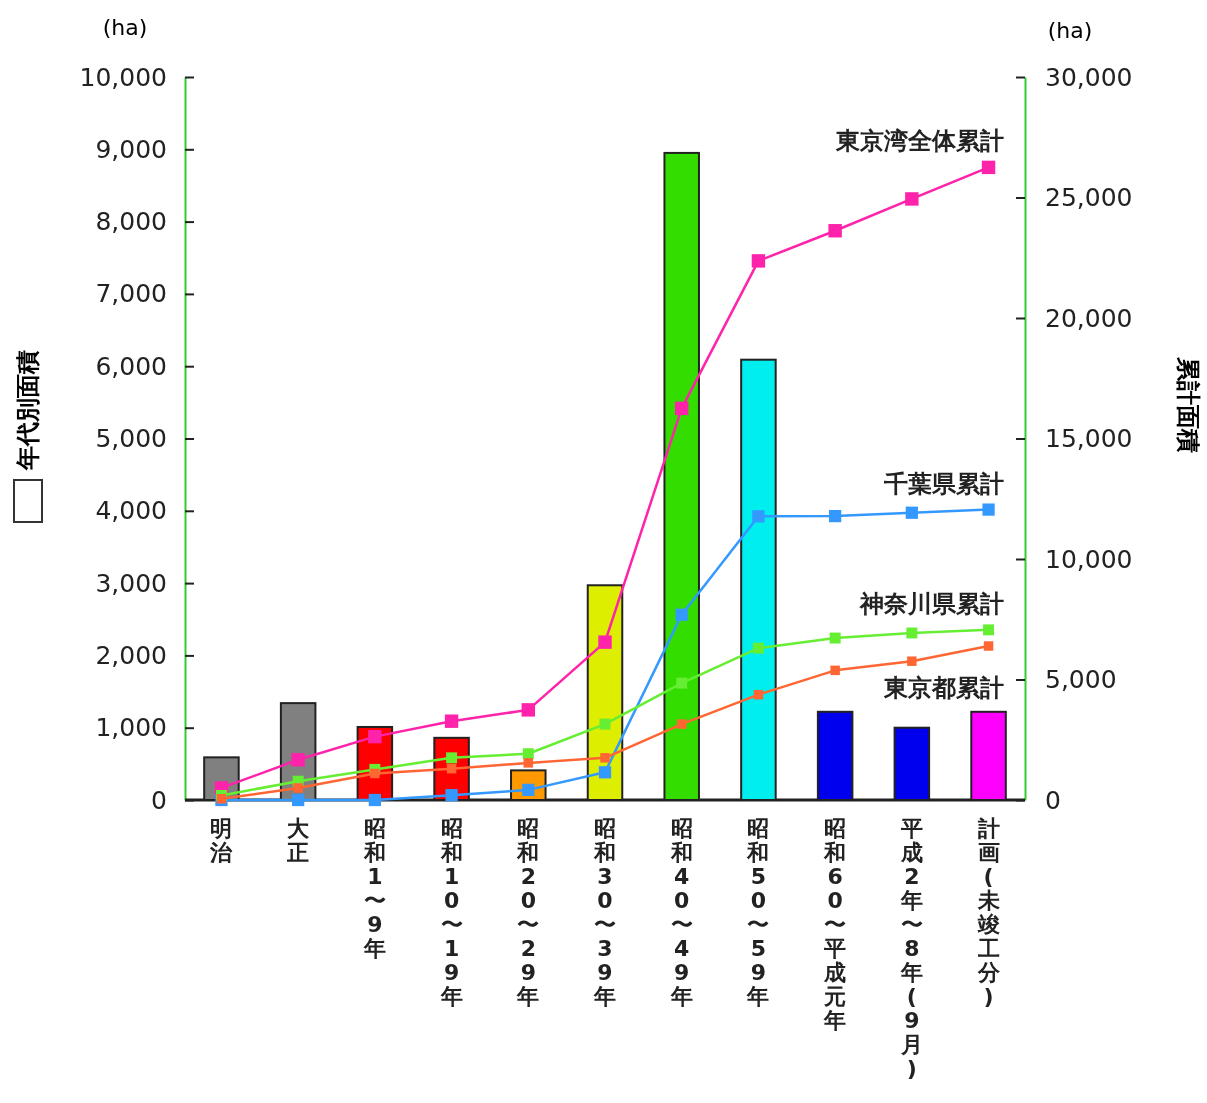 The width and height of the screenshot is (1207, 1103). What do you see at coordinates (1089, 197) in the screenshot?
I see `y2-tick-label: 25,000` at bounding box center [1089, 197].